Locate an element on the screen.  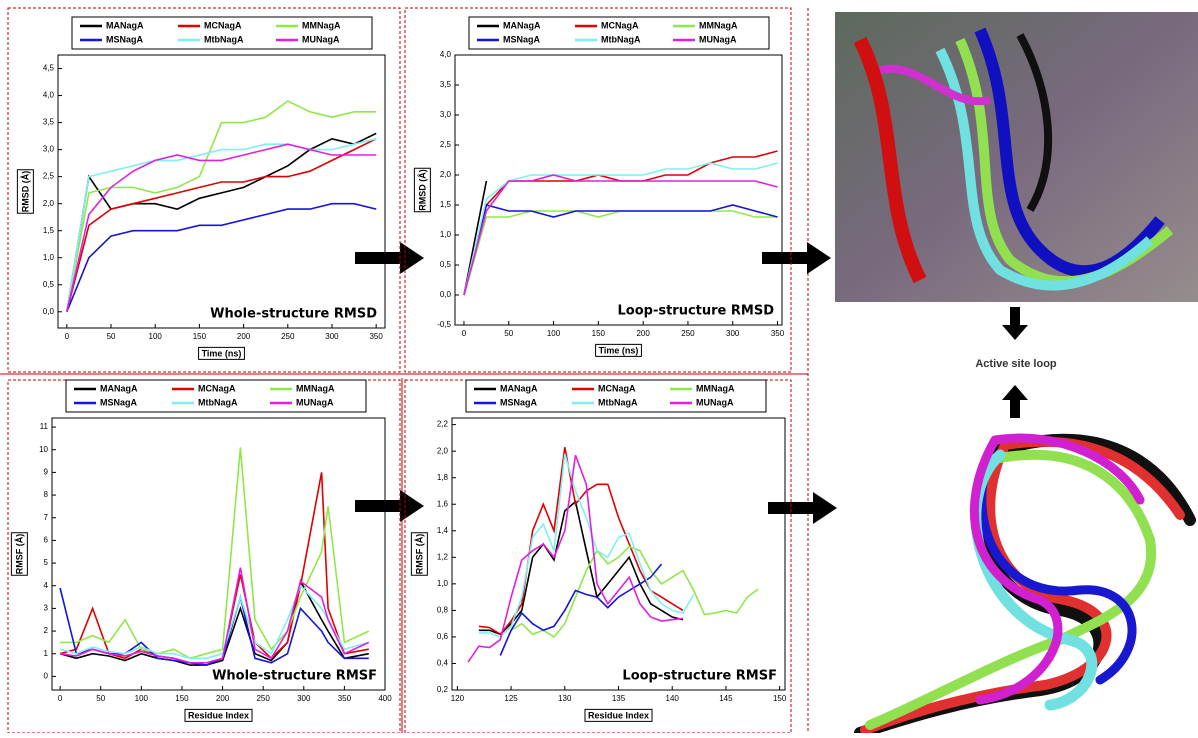
annotation: Active site loop is located at coordinates (1016, 364).